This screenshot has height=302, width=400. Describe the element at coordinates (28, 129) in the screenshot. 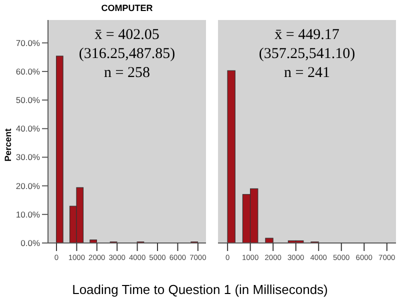

I see `y-tick-label: 40.0%` at that location.